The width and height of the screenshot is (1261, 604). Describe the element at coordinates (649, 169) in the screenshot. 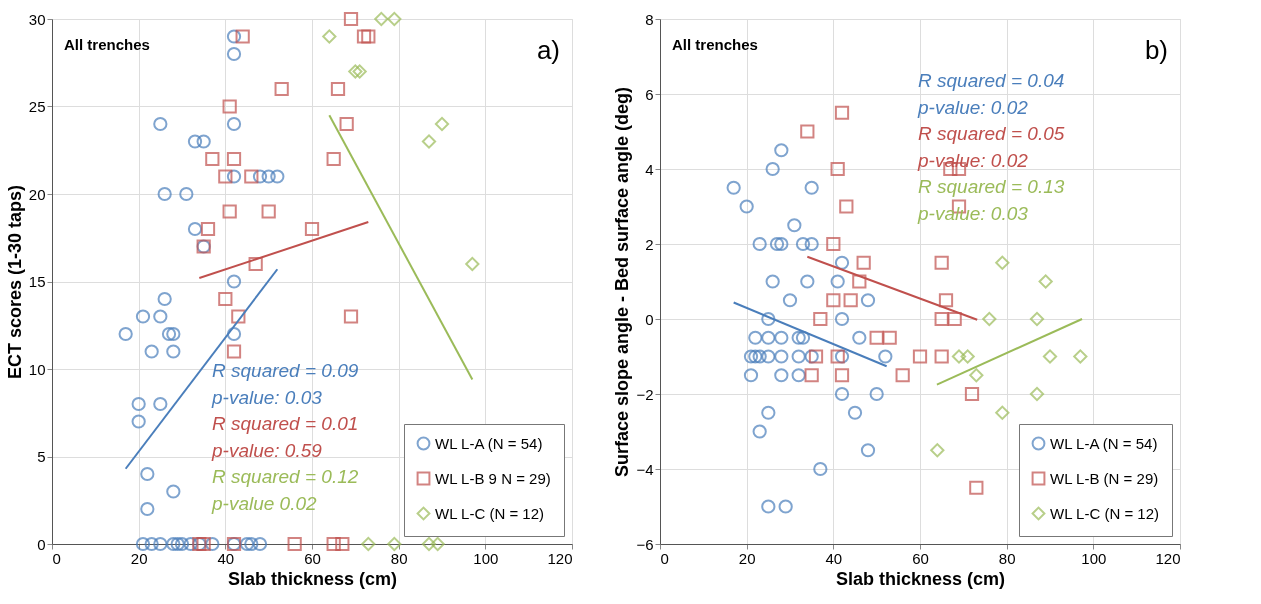

I see `y-tick-label: 4` at that location.